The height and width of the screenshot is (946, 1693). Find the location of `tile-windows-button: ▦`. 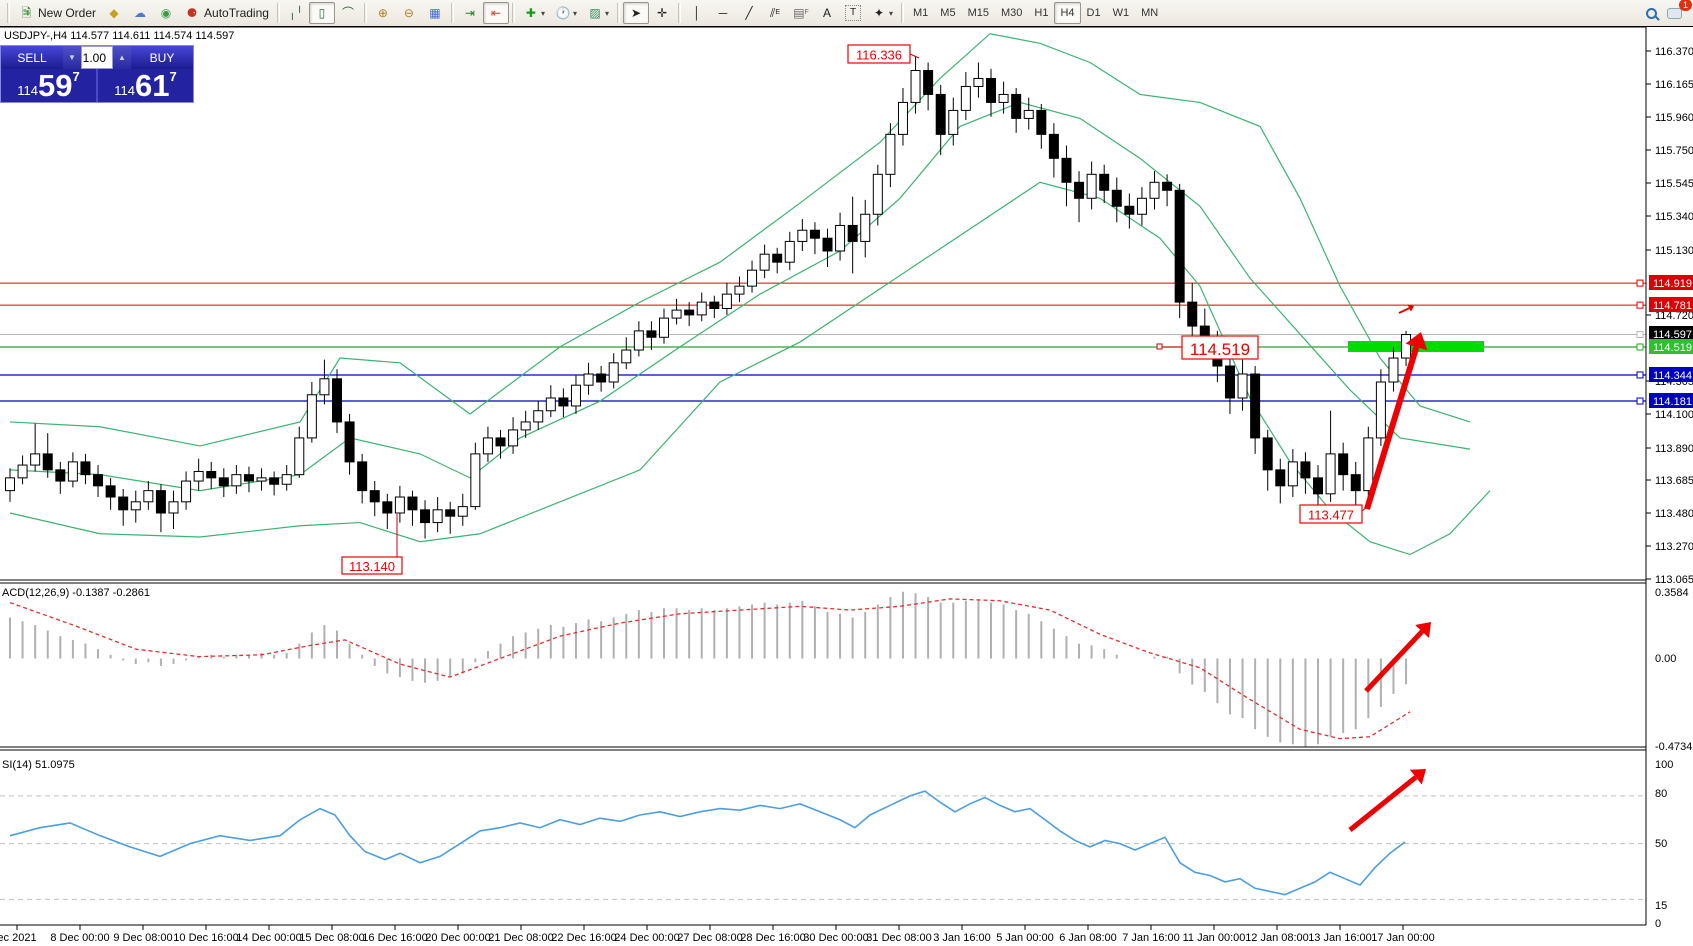

tile-windows-button: ▦ is located at coordinates (435, 13).